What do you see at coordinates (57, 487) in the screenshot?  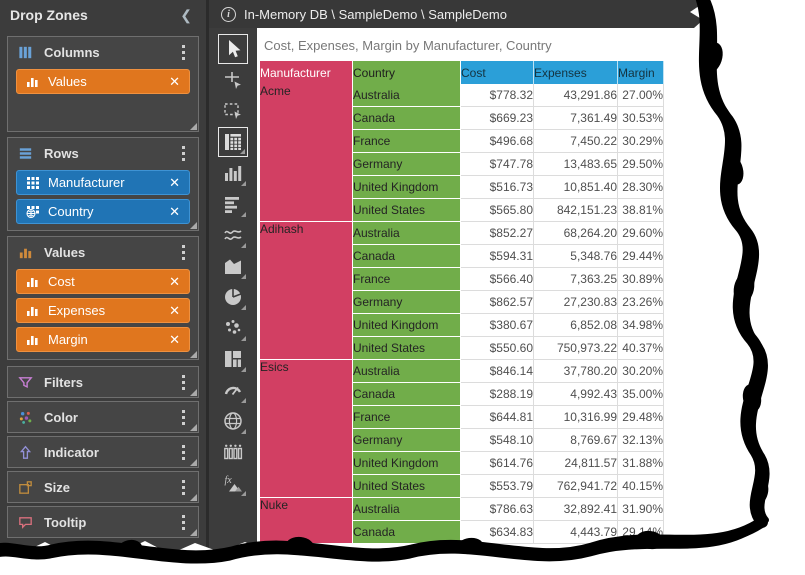 I see `section-label: Size` at bounding box center [57, 487].